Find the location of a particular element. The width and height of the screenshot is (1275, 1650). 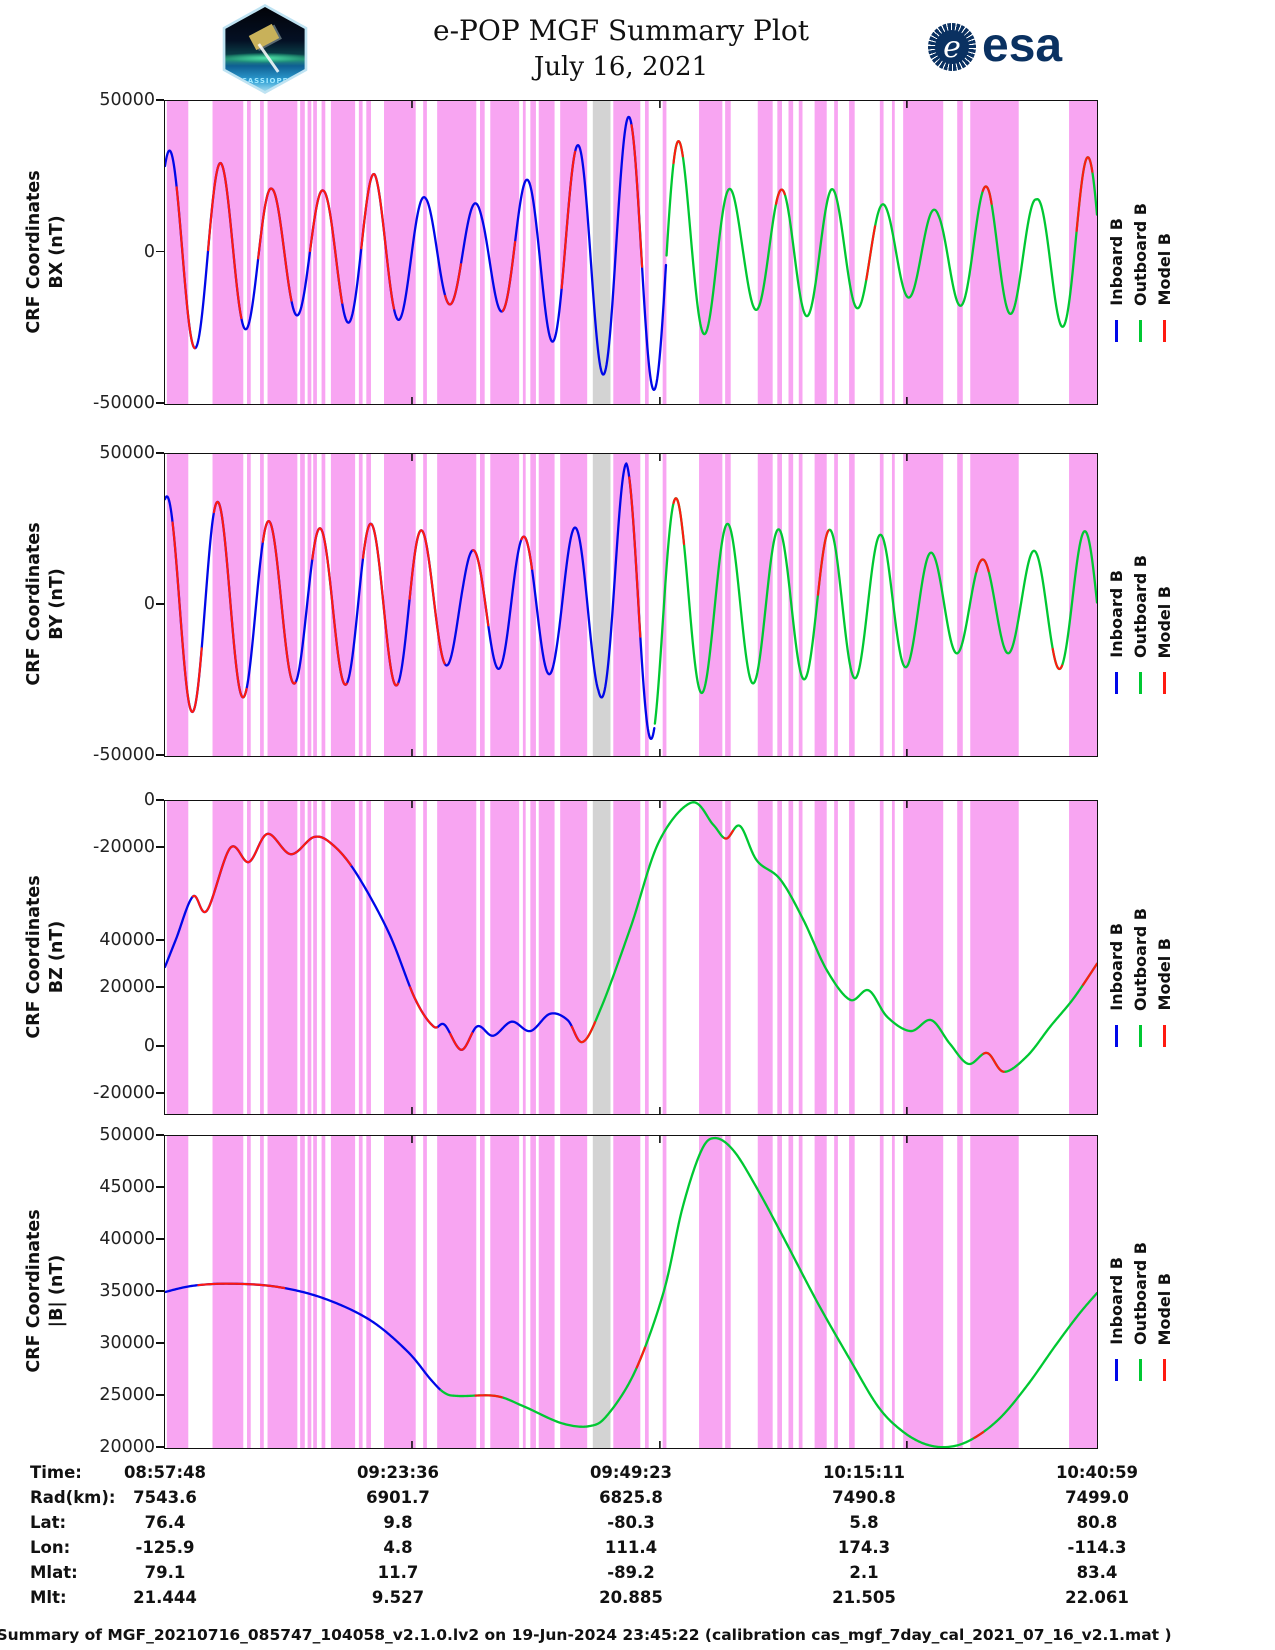

table-cell: 111.4 is located at coordinates (631, 1547).